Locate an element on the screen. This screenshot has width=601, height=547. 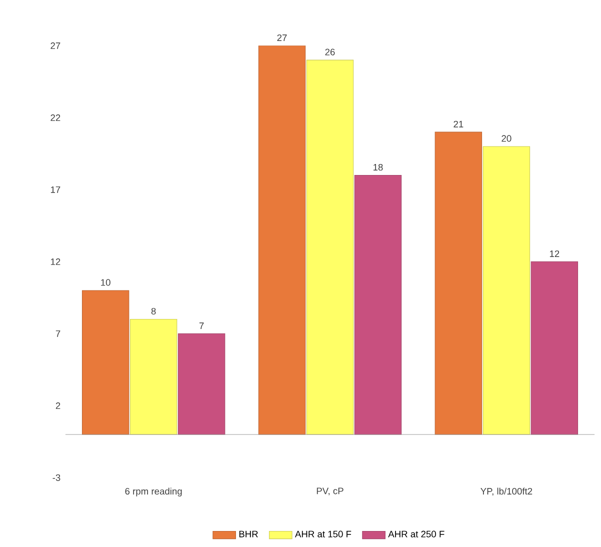
data-label: 20 is located at coordinates (507, 138).